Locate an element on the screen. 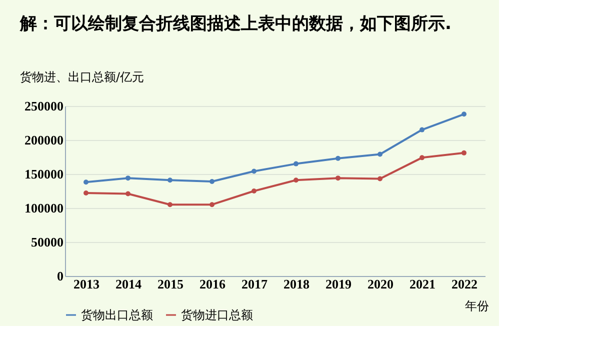 The width and height of the screenshot is (600, 338). x-tick-label: 2016 is located at coordinates (213, 284).